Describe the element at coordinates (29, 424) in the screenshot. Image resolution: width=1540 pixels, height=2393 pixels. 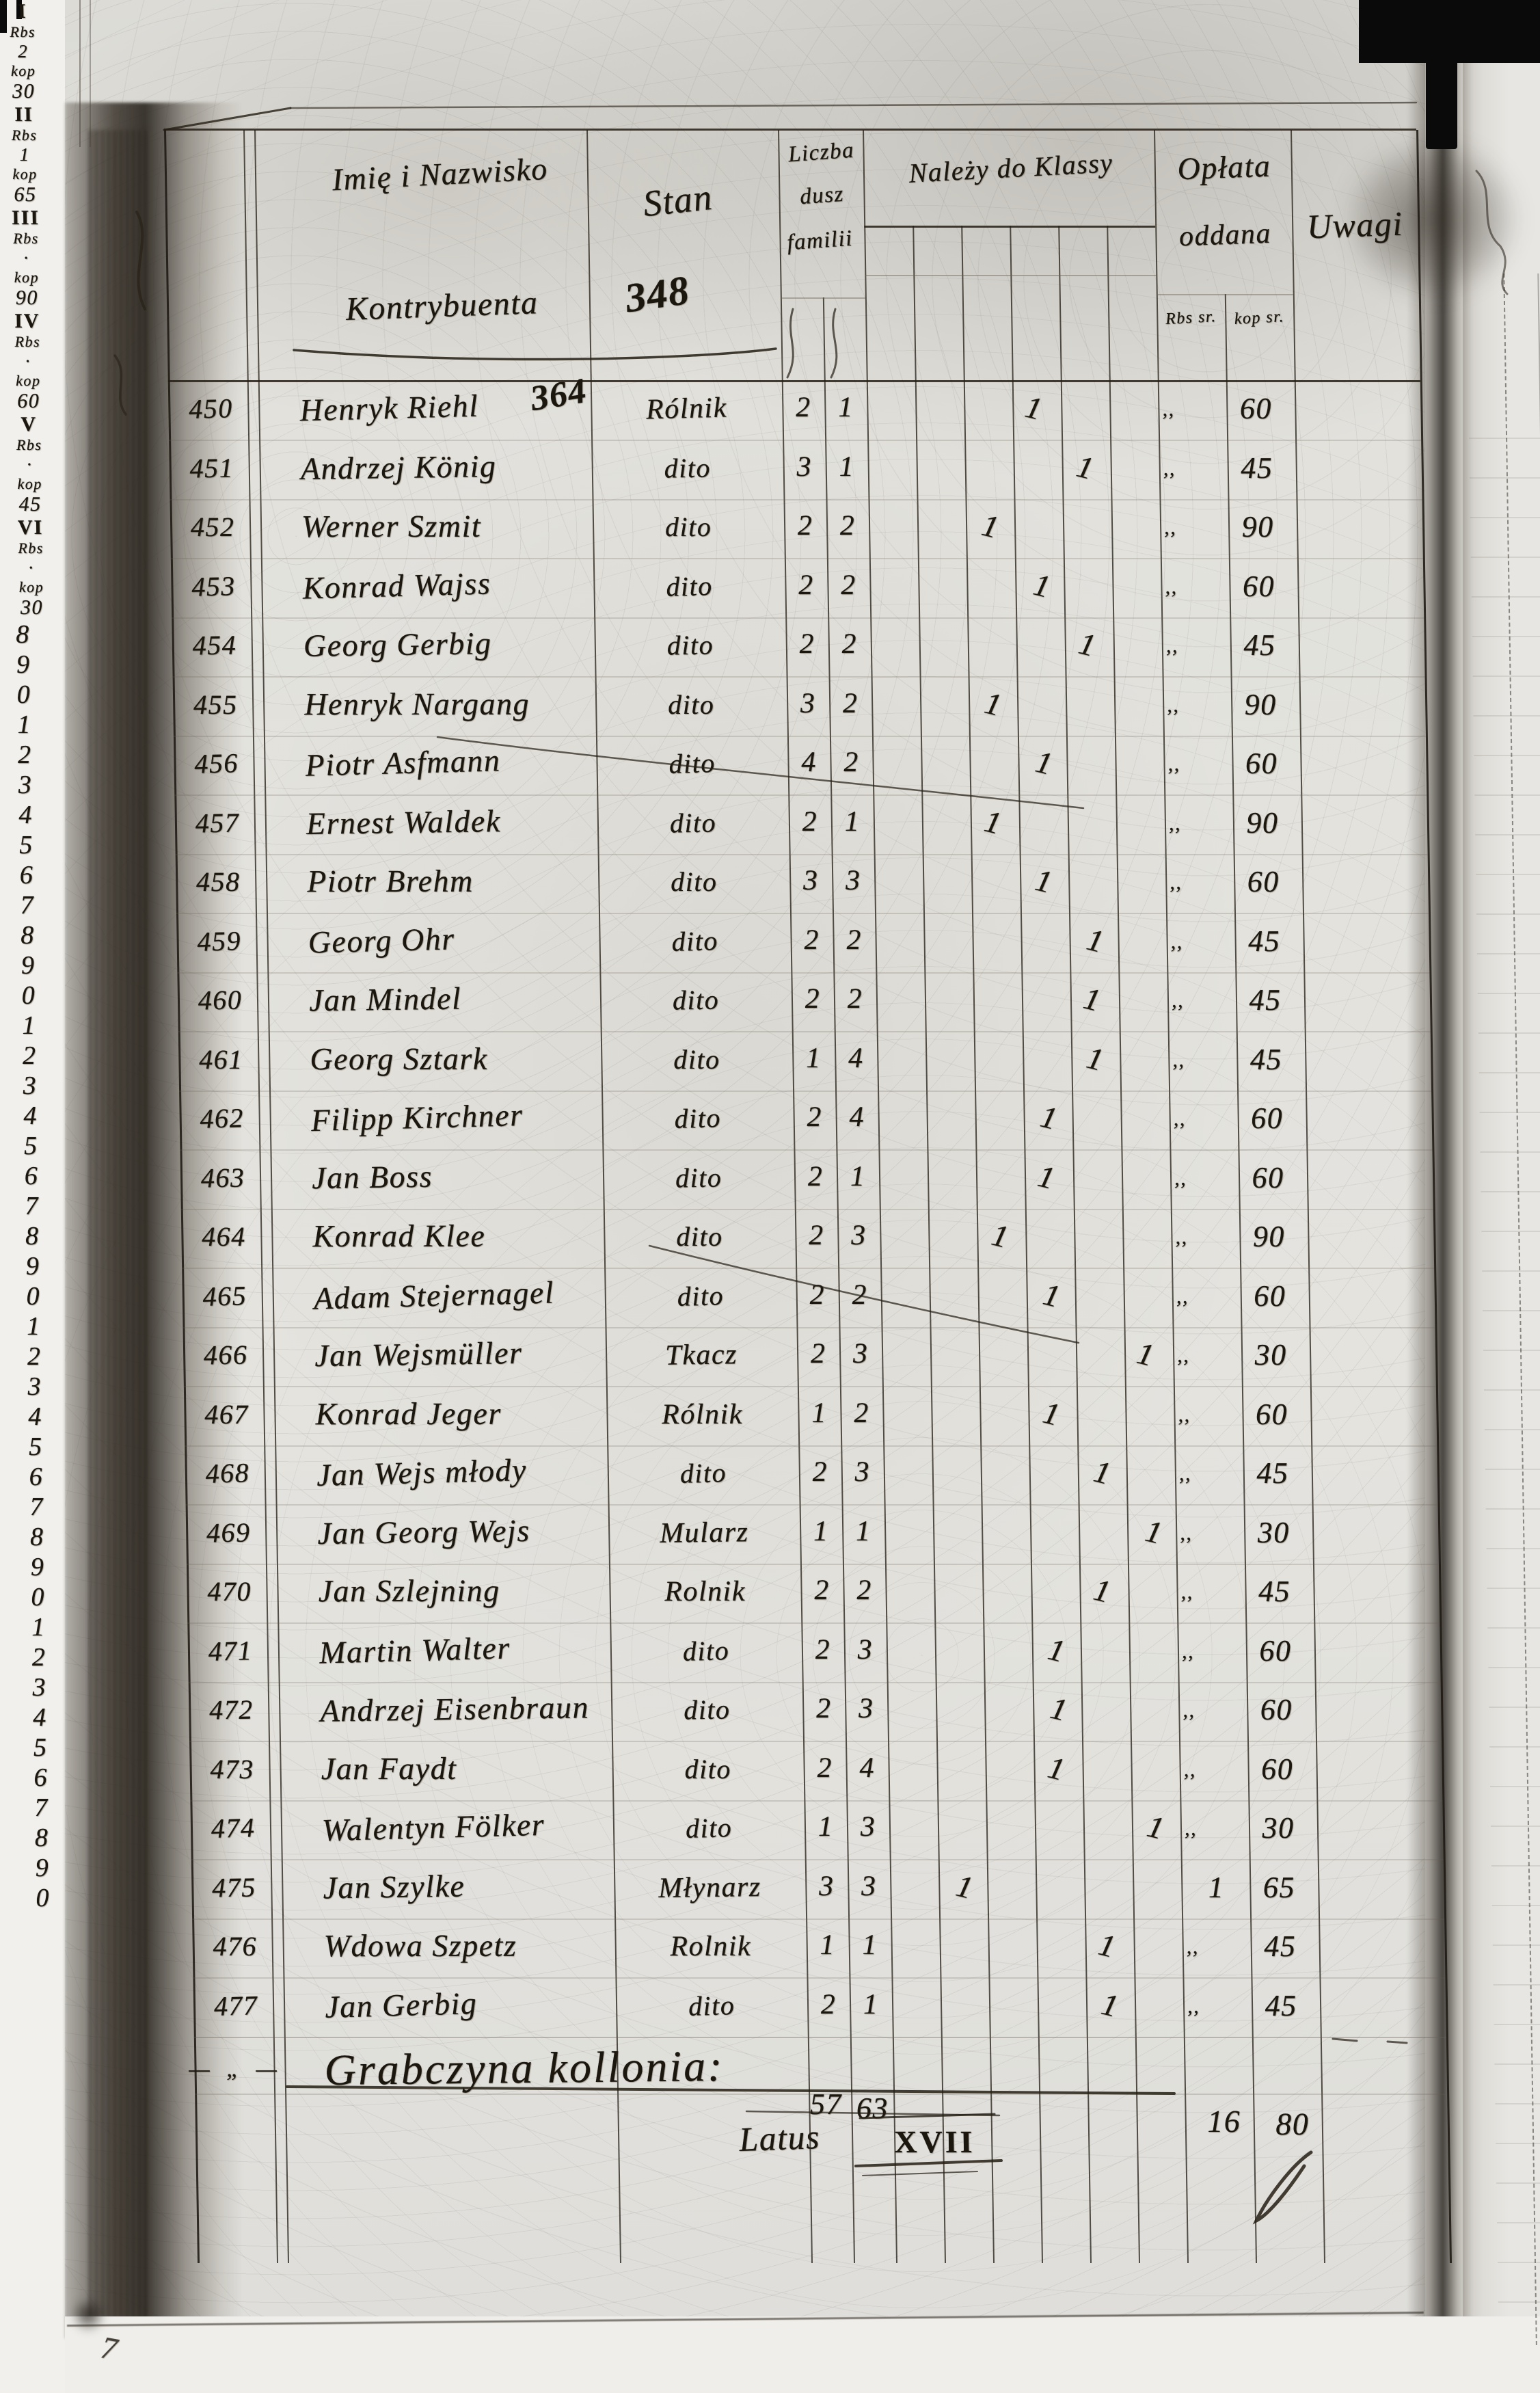
I see `class-numeral: V` at that location.